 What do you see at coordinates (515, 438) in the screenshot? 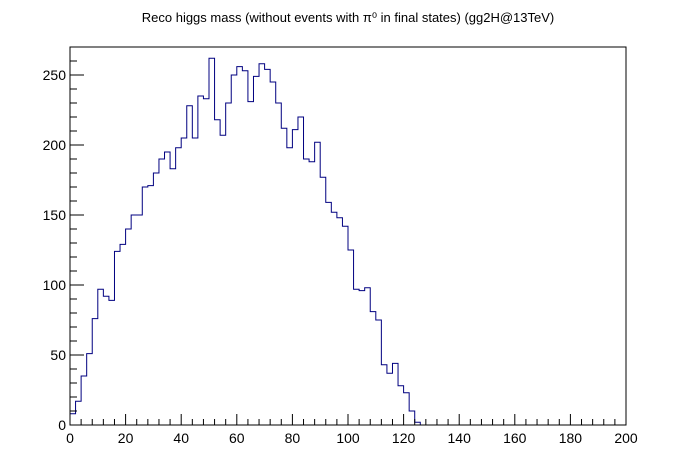
I see `x-tick-label: 160` at bounding box center [515, 438].